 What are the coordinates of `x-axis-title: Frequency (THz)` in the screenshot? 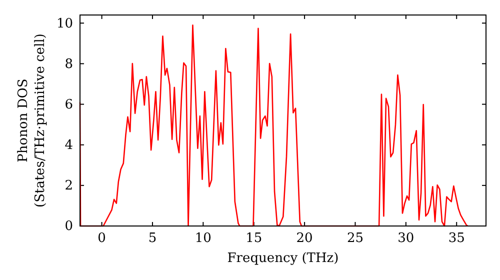 It's located at (283, 258).